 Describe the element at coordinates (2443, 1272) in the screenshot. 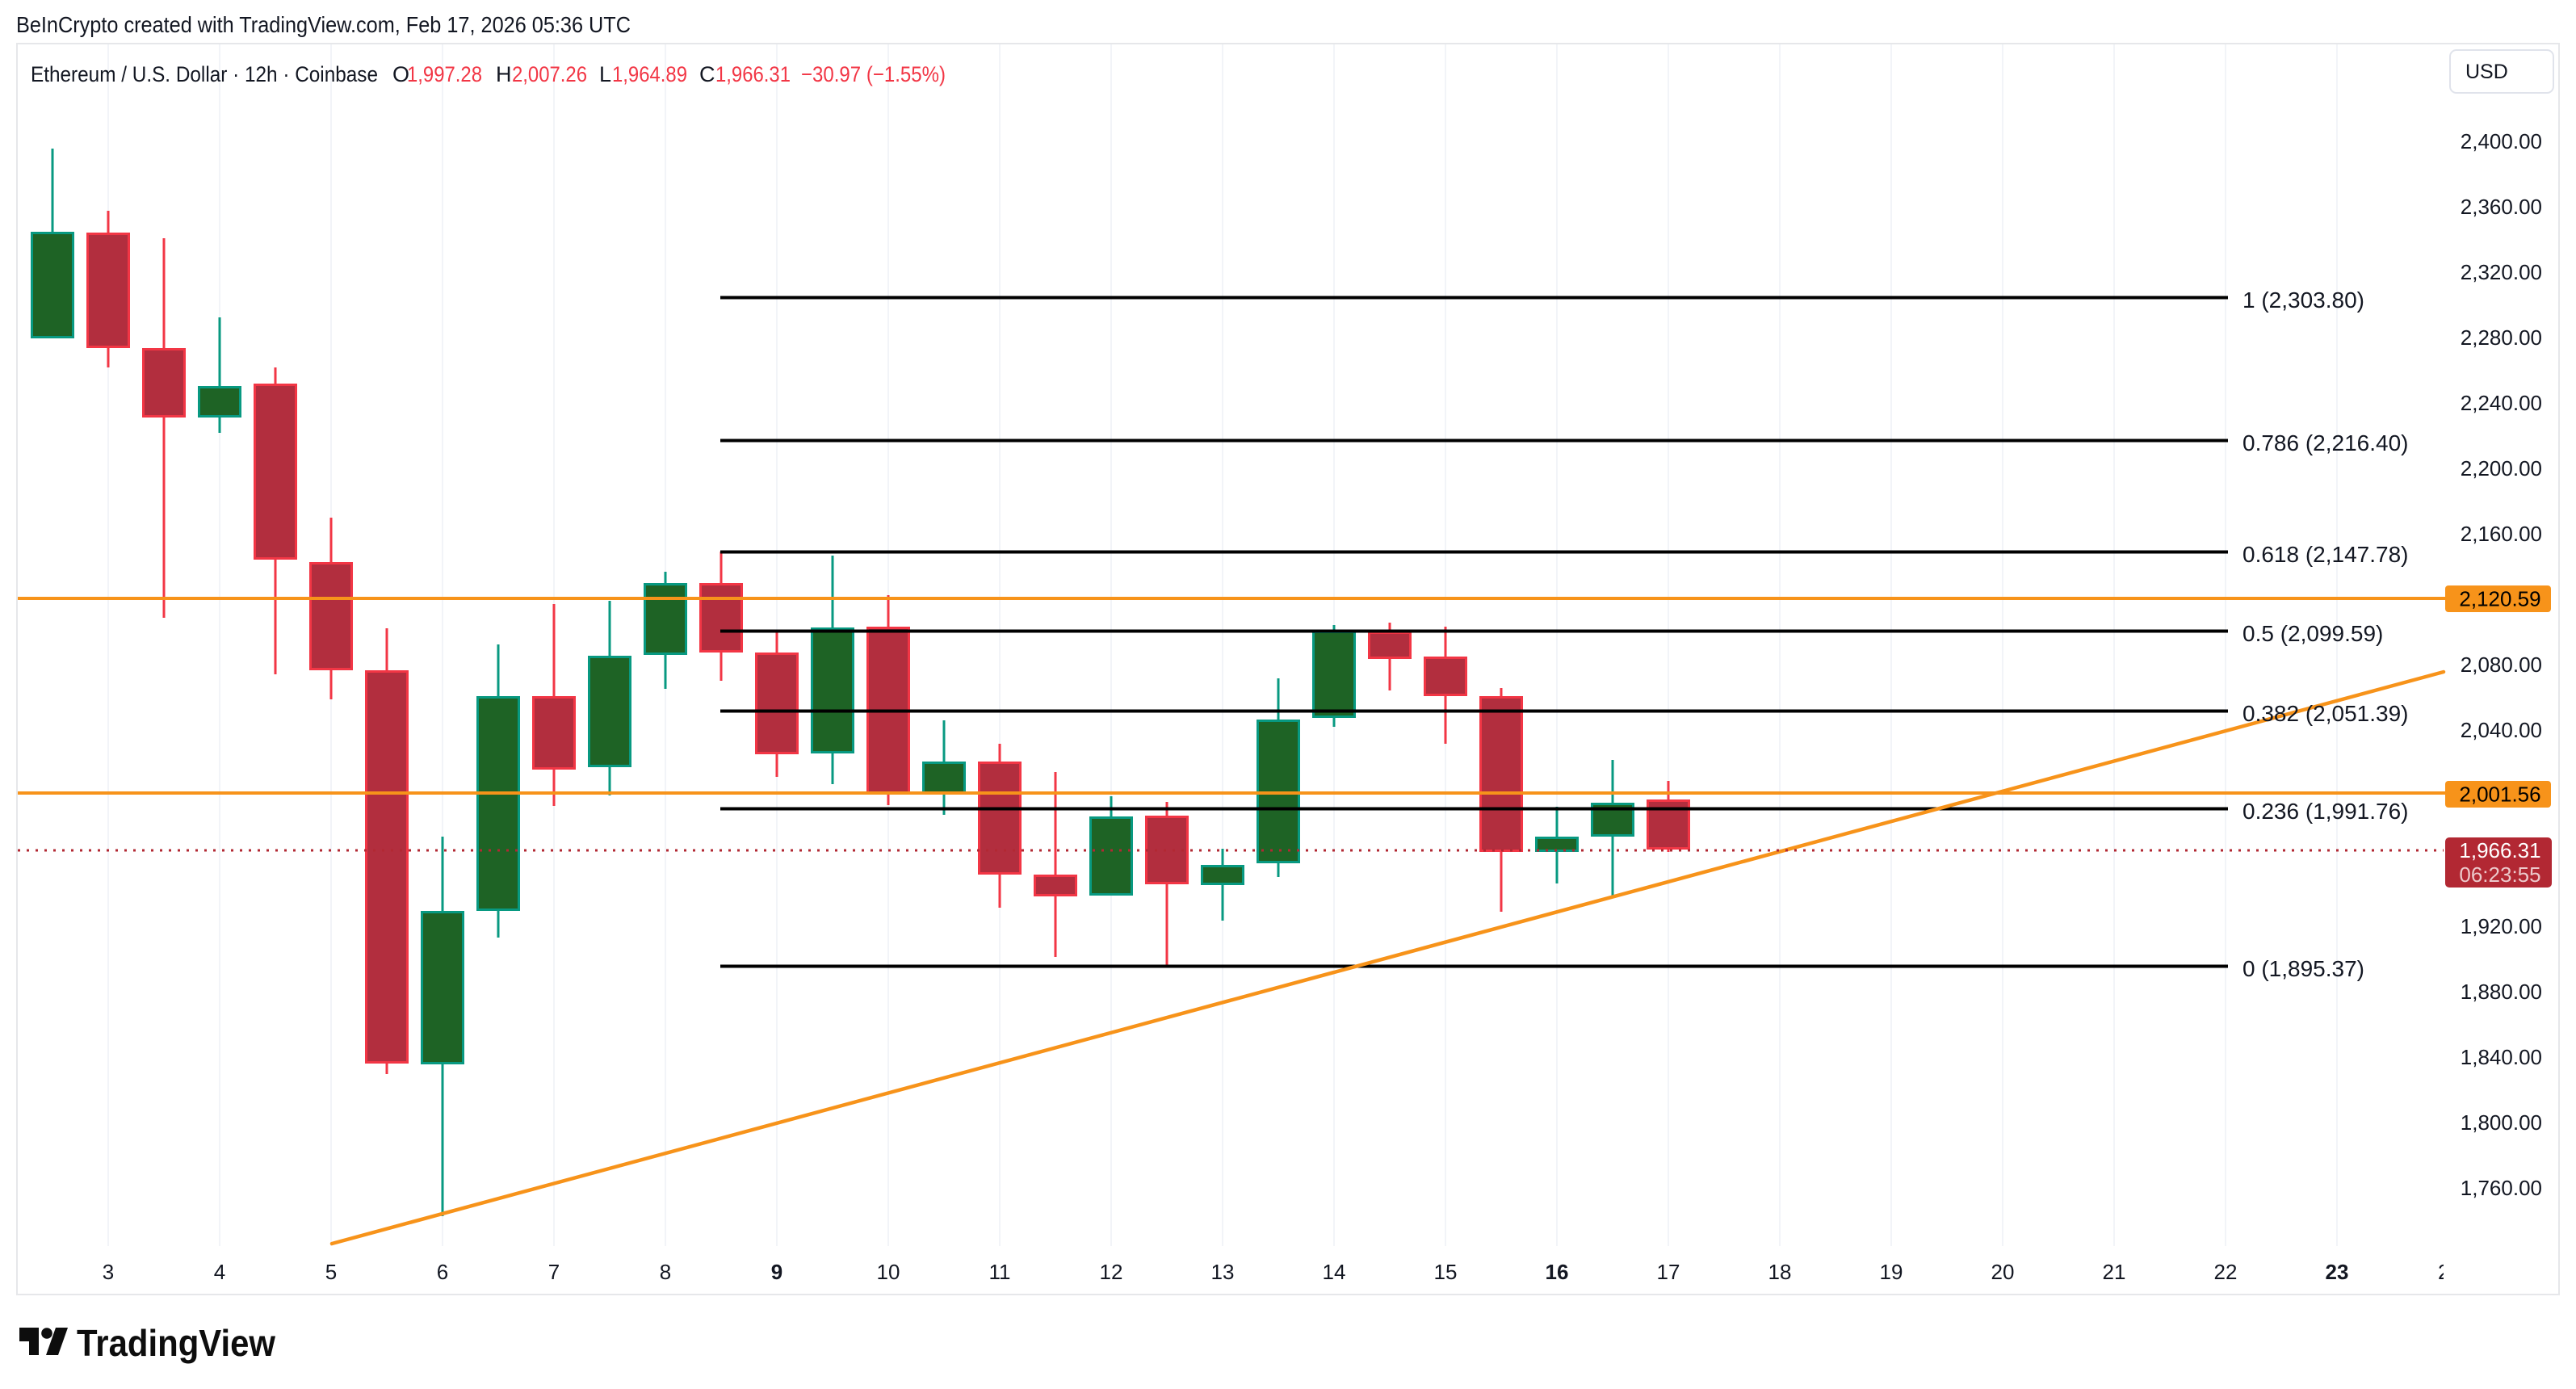

I see `svg-text: 2` at that location.